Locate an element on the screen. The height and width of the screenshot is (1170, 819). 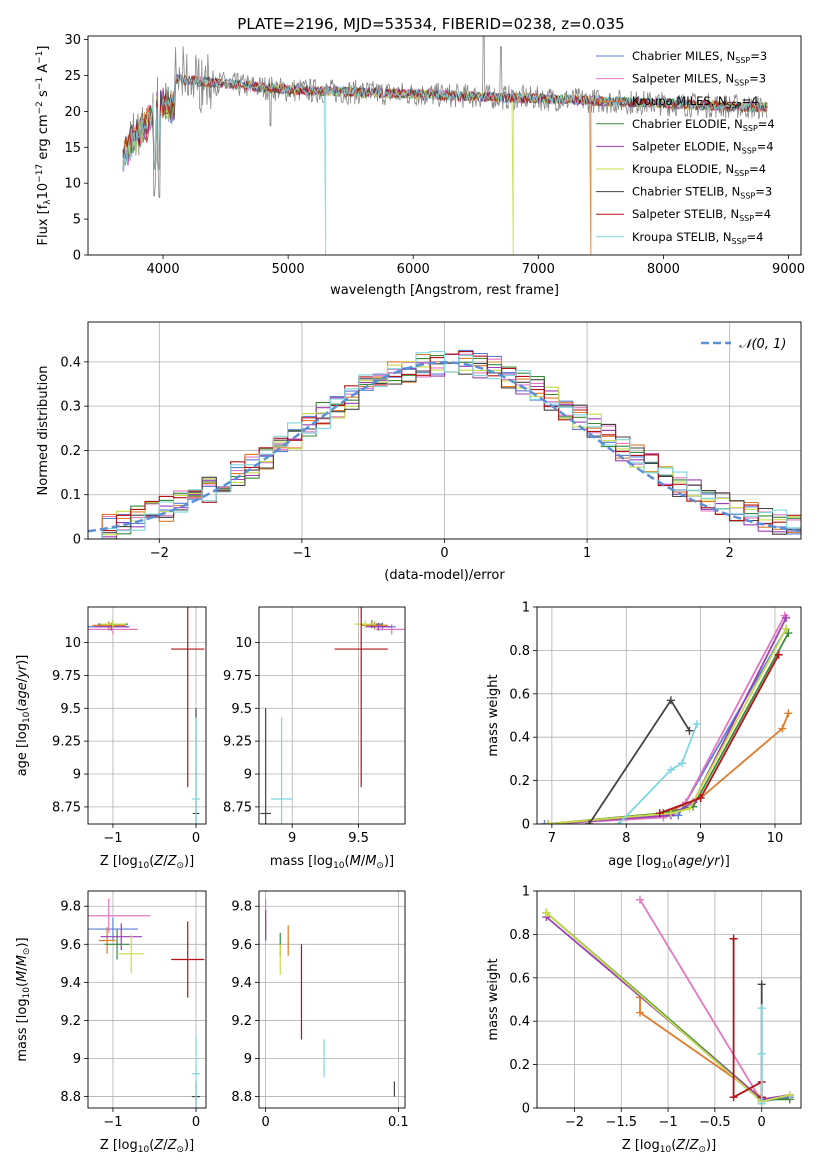
x-axis-label: Z [log10(Z/Z⊙)] is located at coordinates (147, 862).